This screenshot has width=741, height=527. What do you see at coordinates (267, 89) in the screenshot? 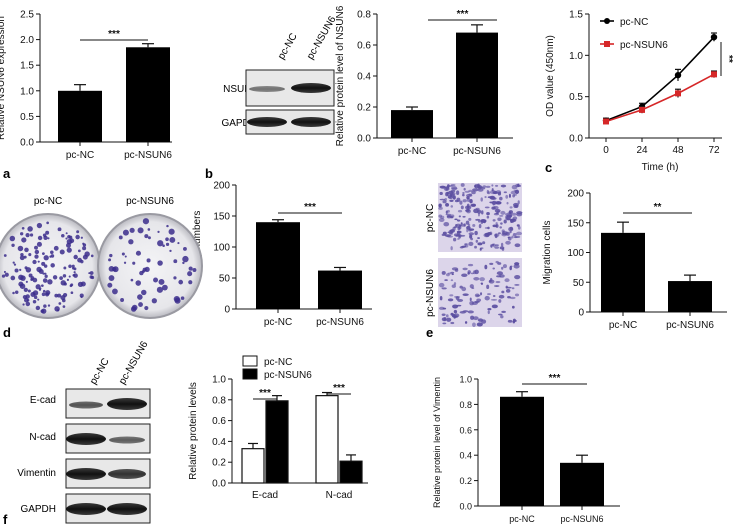
I see `blot-b-band-nsun6-nc` at bounding box center [267, 89].